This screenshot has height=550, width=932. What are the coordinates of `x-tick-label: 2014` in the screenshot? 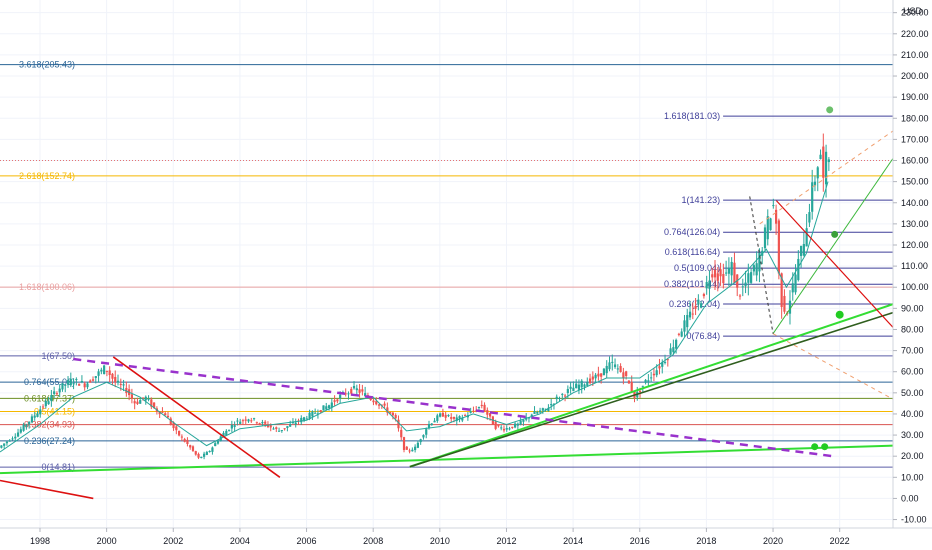 It's located at (573, 541).